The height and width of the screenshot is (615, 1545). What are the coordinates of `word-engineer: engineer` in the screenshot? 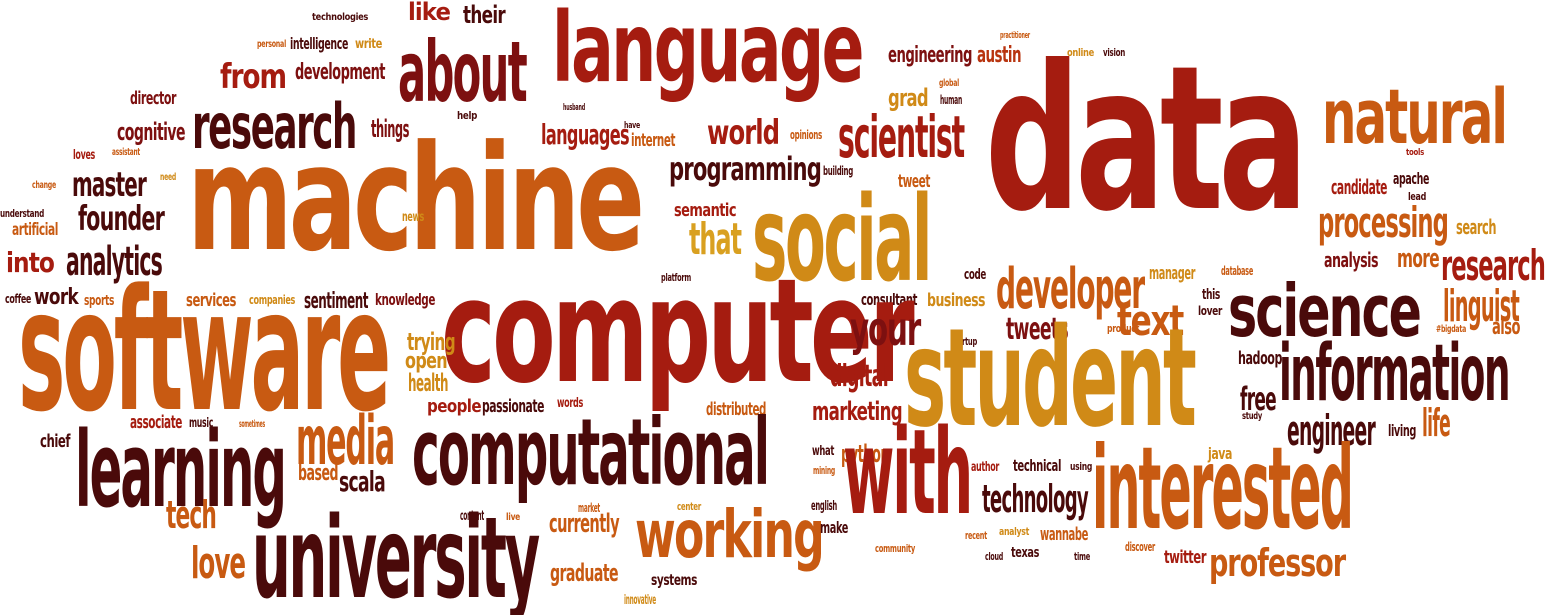 It's located at (1331, 430).